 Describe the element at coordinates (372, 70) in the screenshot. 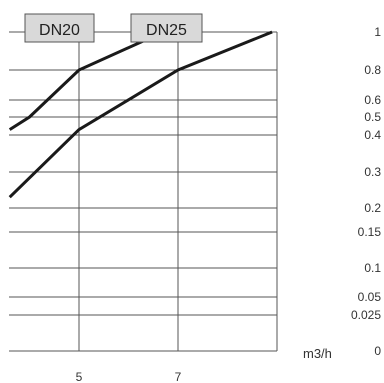

I see `y-tick-label: 0.8` at that location.